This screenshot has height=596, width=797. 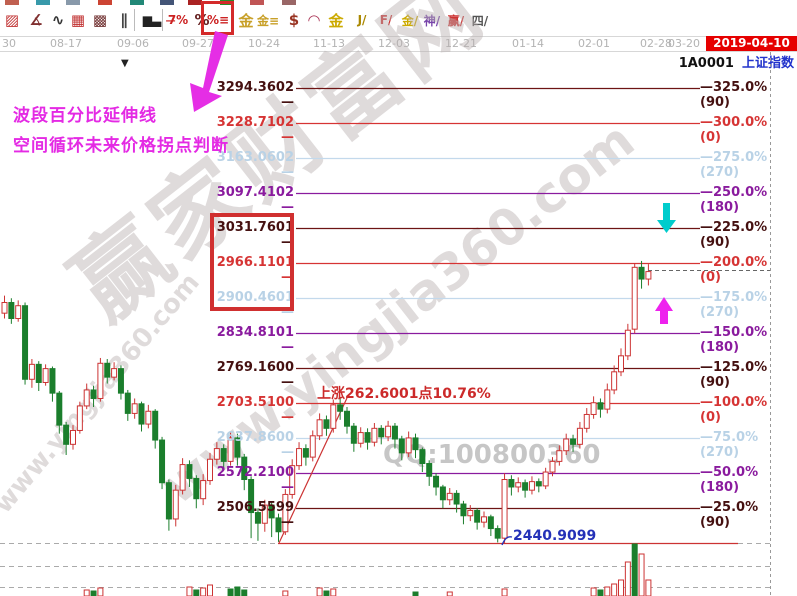 What do you see at coordinates (121, 146) in the screenshot?
I see `annotation-line2: 空间循环未来价格拐点判断` at bounding box center [121, 146].